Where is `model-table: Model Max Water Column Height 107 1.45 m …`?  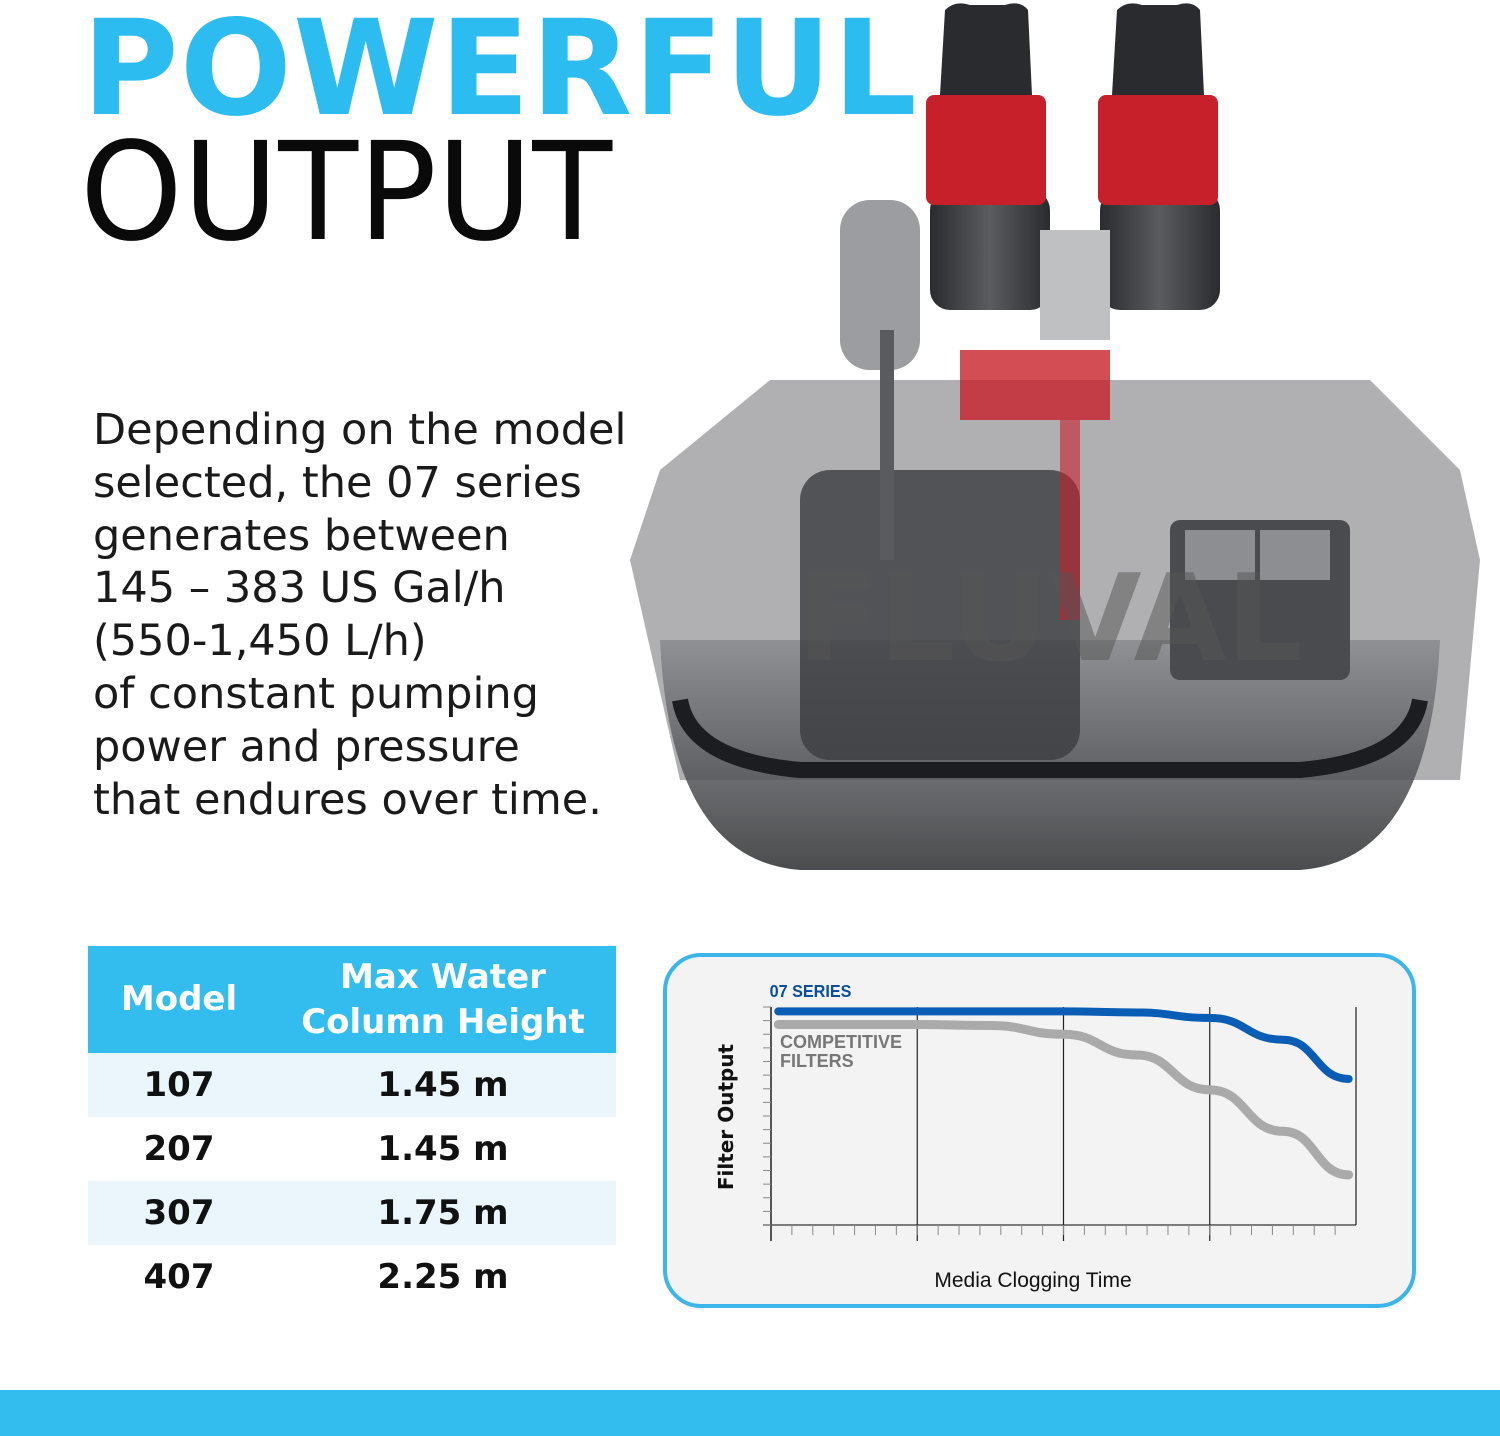 model-table: Model Max Water Column Height 107 1.45 m … is located at coordinates (352, 1127).